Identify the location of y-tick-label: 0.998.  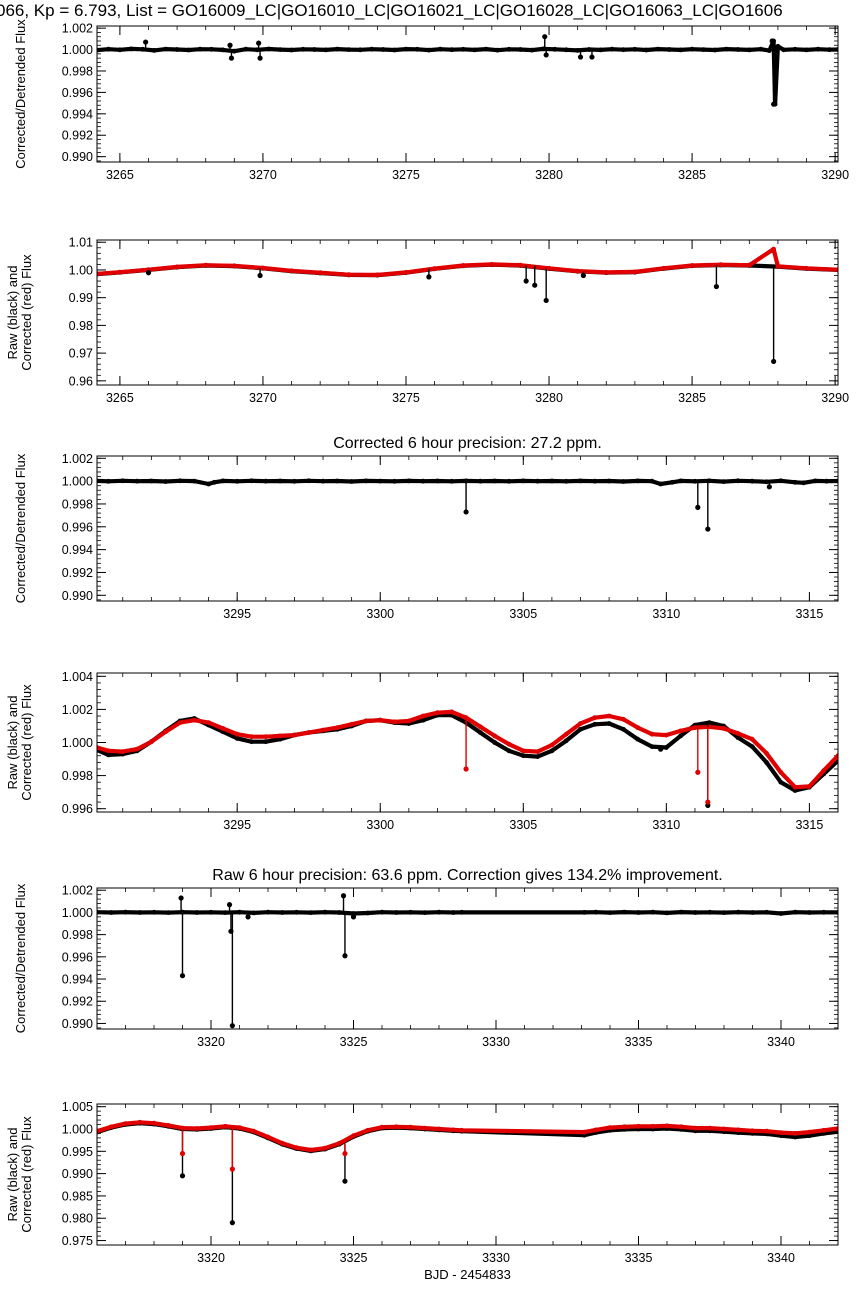
(77, 935).